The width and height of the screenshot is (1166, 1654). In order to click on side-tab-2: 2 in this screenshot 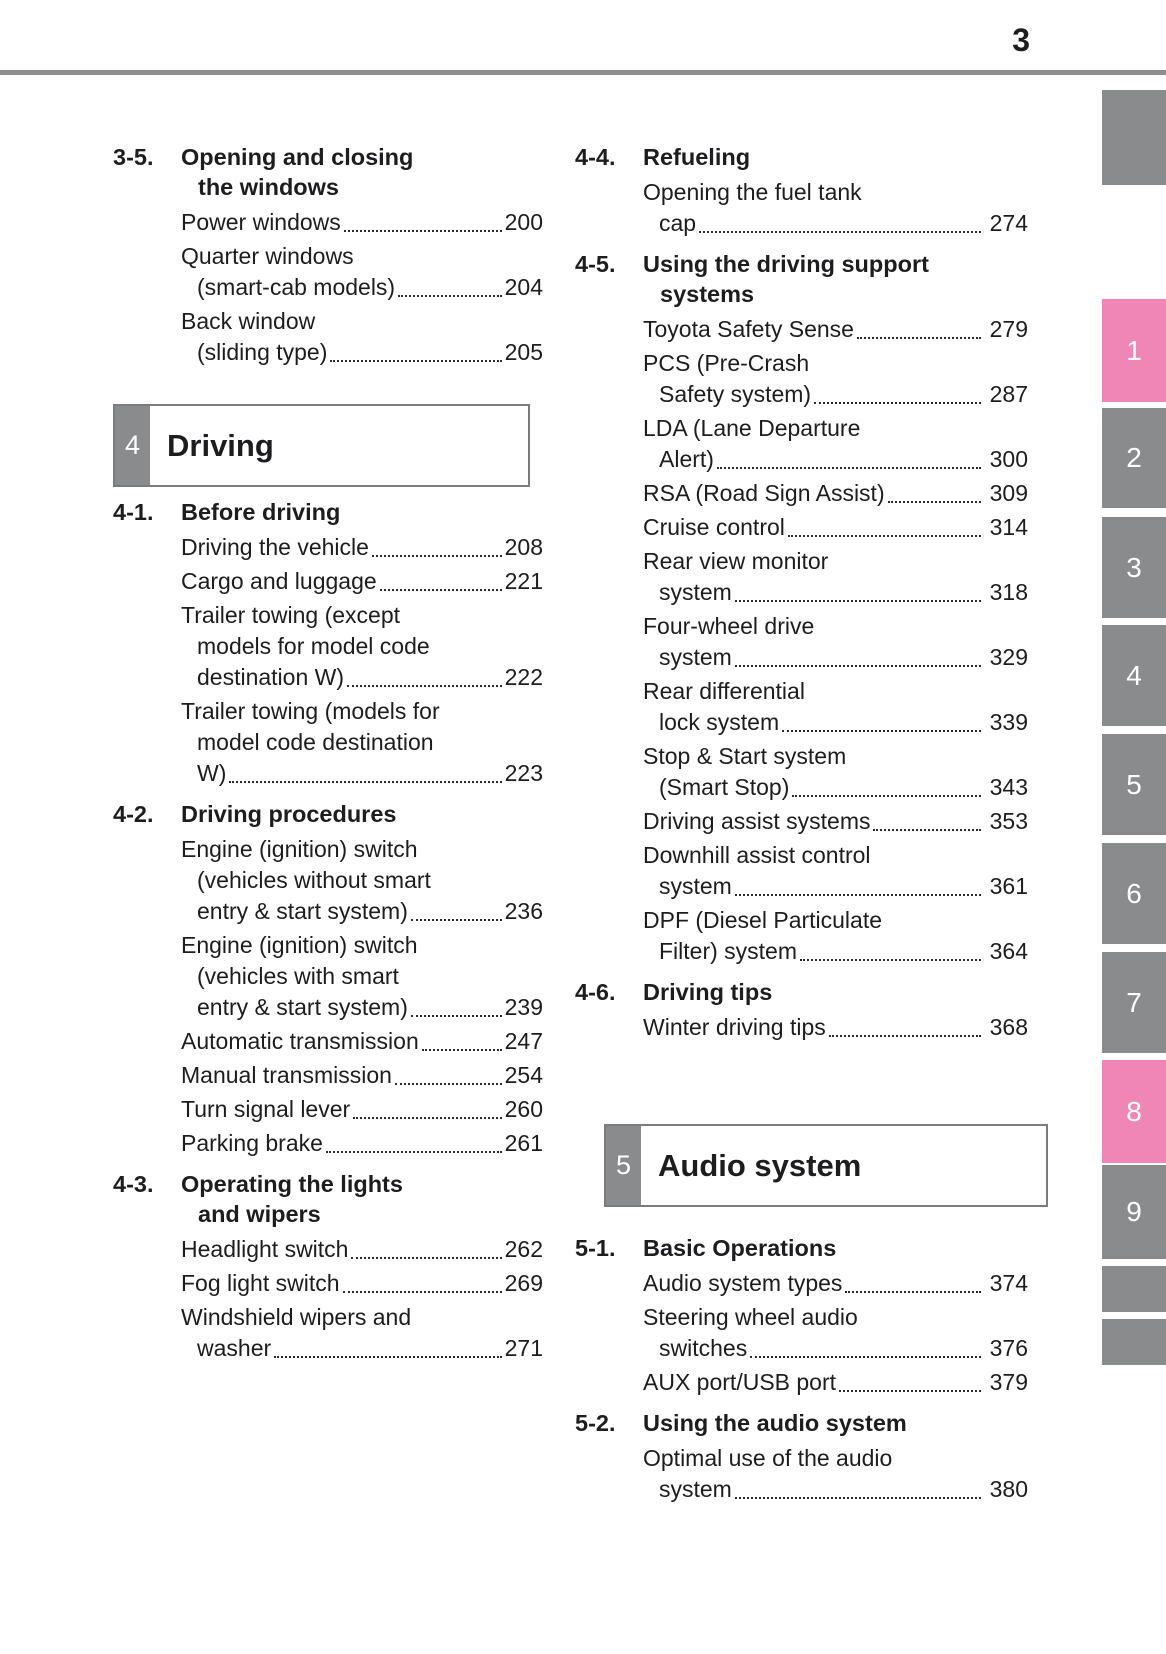, I will do `click(1134, 458)`.